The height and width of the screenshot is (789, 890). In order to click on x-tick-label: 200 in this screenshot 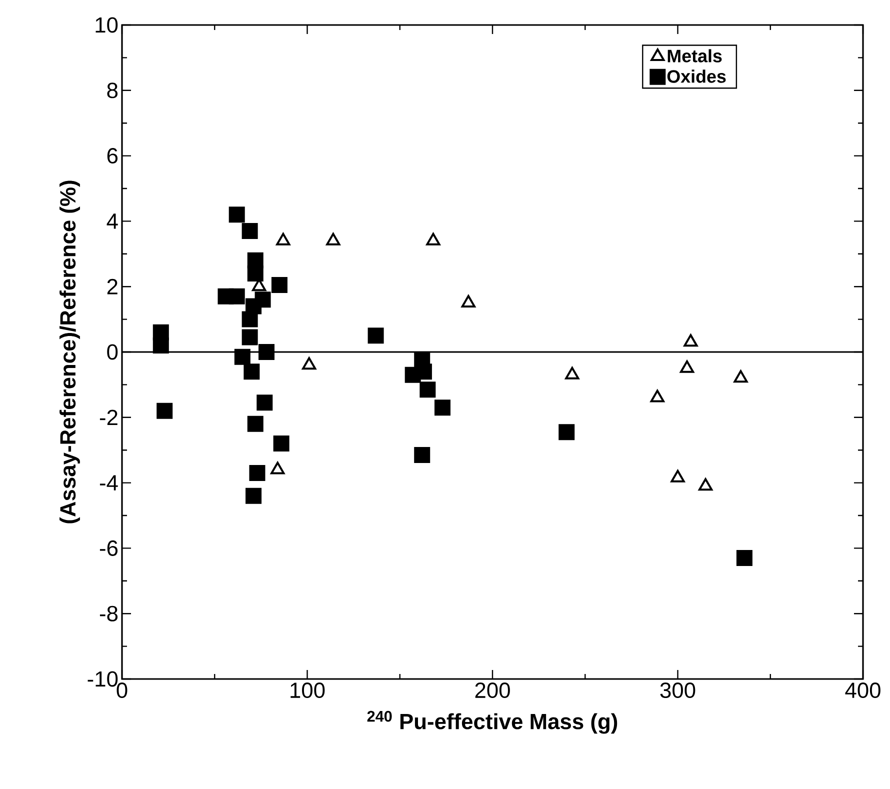, I will do `click(492, 690)`.